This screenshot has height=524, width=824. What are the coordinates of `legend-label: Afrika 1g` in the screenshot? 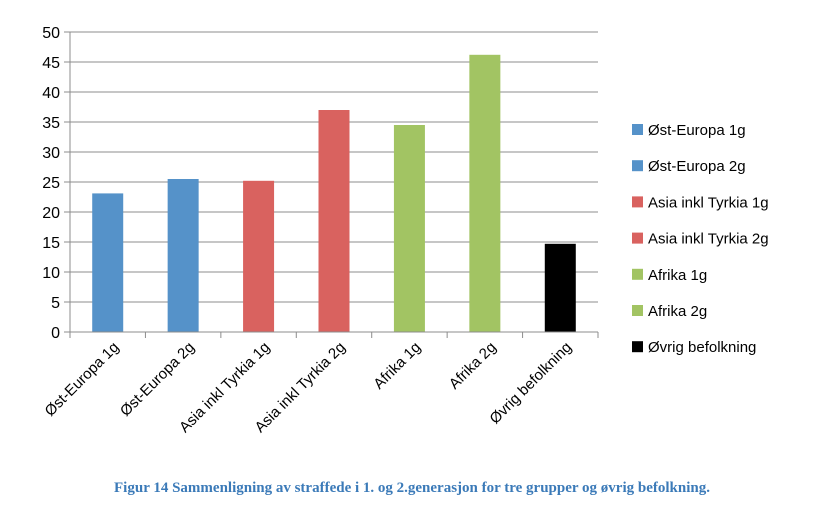 It's located at (677, 275).